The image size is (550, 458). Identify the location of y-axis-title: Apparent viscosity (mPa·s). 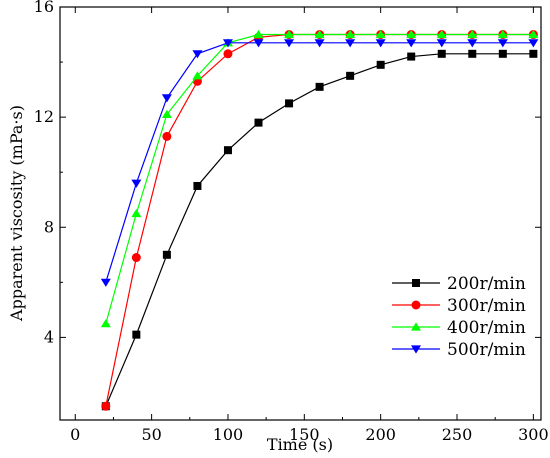
(16, 213).